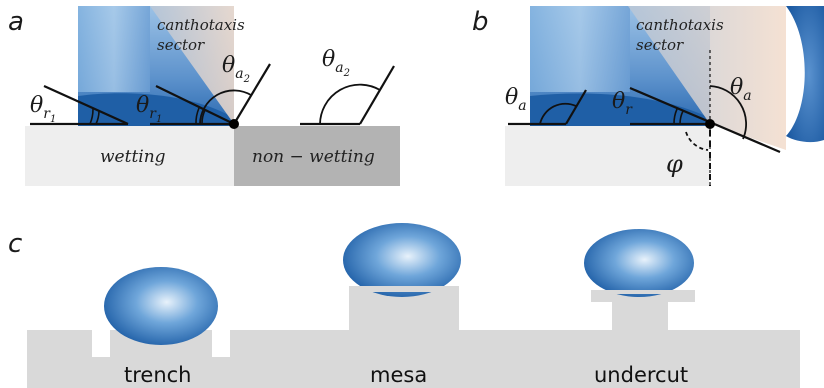 Image resolution: width=824 pixels, height=388 pixels. I want to click on sector-label-line1: canthotaxis, so click(201, 25).